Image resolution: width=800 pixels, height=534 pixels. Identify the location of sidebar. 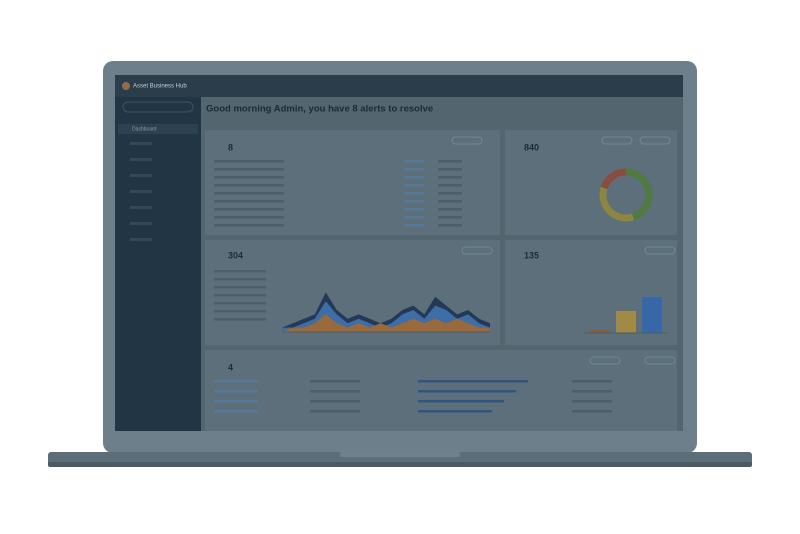
(158, 264).